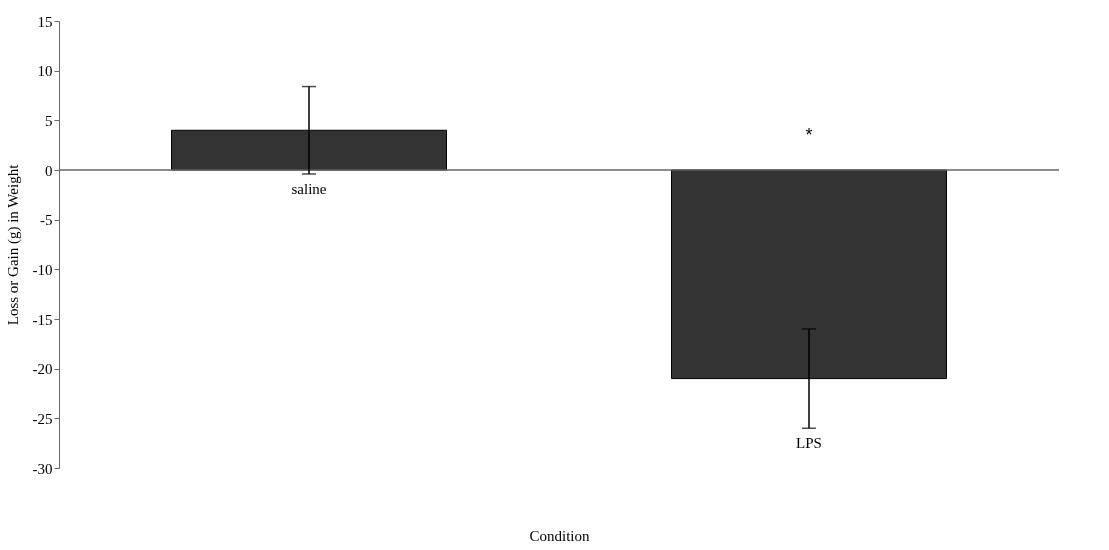 This screenshot has width=1109, height=550. I want to click on y-axis-title: Loss or Gain (g) in Weight, so click(13, 244).